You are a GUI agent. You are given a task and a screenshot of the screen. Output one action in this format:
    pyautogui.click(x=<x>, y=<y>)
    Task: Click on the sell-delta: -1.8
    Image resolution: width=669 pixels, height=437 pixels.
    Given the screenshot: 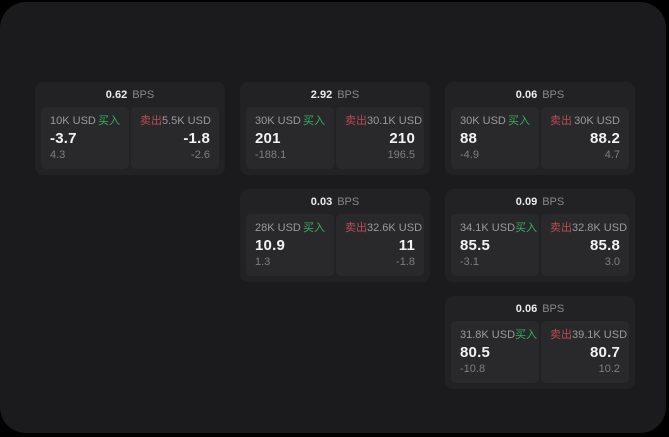 What is the action you would take?
    pyautogui.click(x=405, y=262)
    